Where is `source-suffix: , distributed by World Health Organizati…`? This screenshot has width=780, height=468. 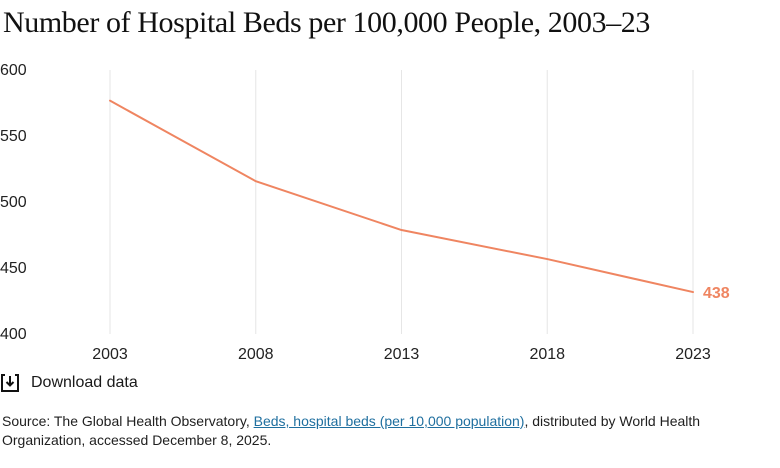 source-suffix: , distributed by World Health Organizati… is located at coordinates (351, 430).